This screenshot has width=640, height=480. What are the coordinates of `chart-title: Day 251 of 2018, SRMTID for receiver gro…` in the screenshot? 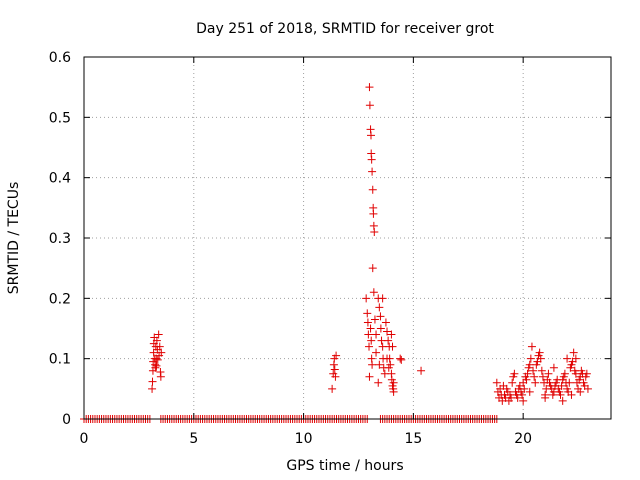 It's located at (345, 29).